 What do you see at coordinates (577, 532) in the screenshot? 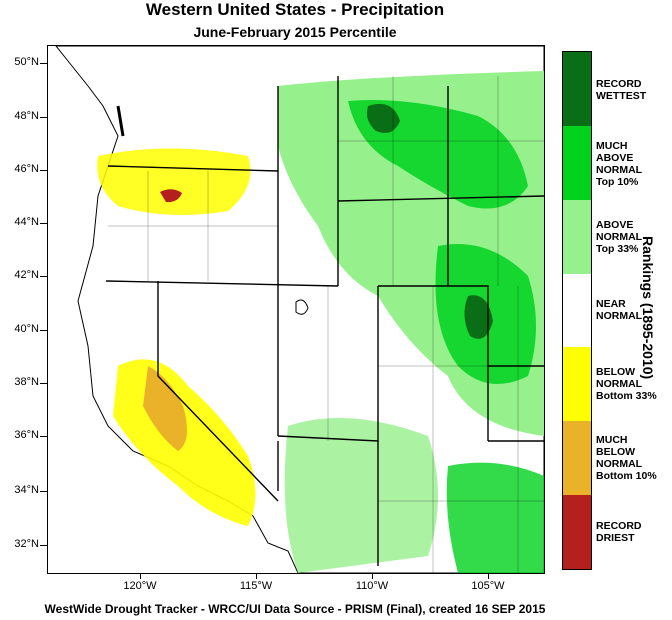
I see `legend-swatch-record-driest` at bounding box center [577, 532].